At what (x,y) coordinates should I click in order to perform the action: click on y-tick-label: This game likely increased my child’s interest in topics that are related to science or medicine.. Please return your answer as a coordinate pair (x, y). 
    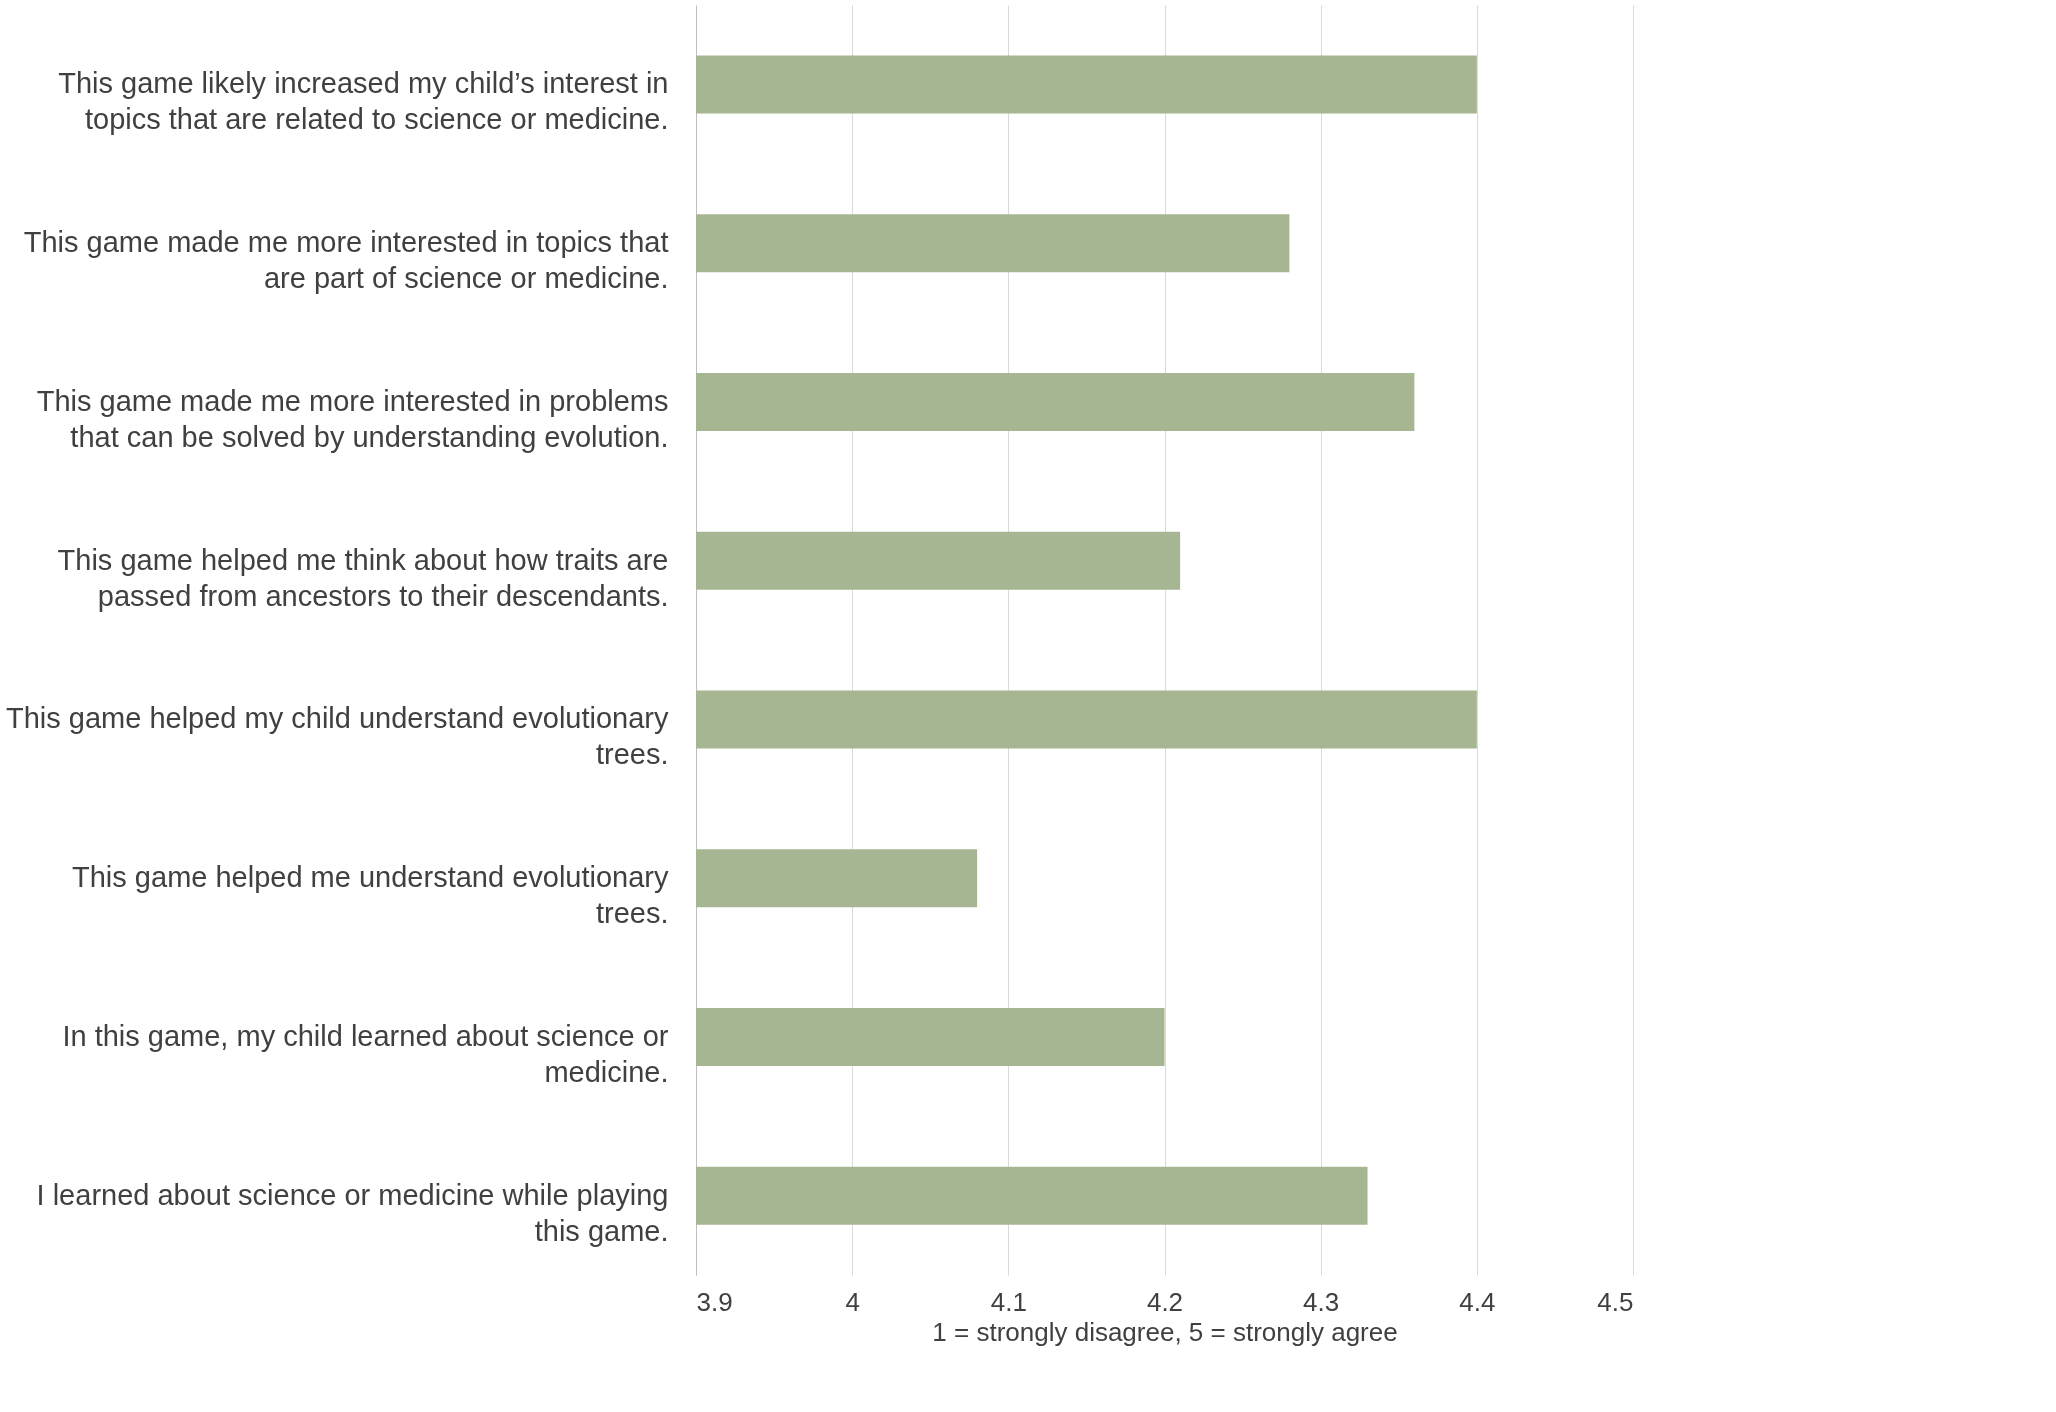
    Looking at the image, I should click on (363, 101).